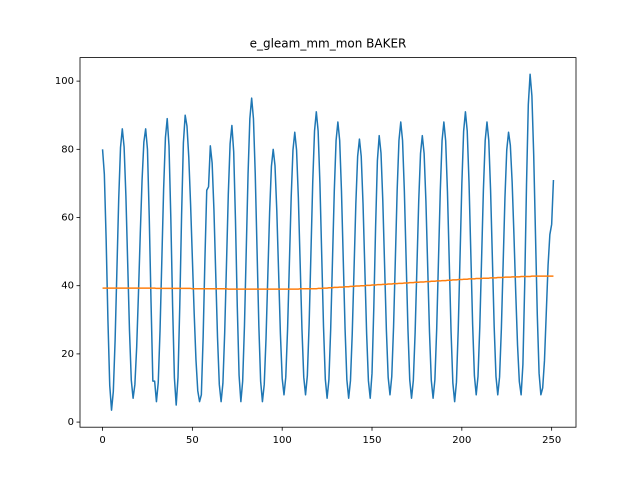  Describe the element at coordinates (102, 440) in the screenshot. I see `x-tick-label: 0` at that location.